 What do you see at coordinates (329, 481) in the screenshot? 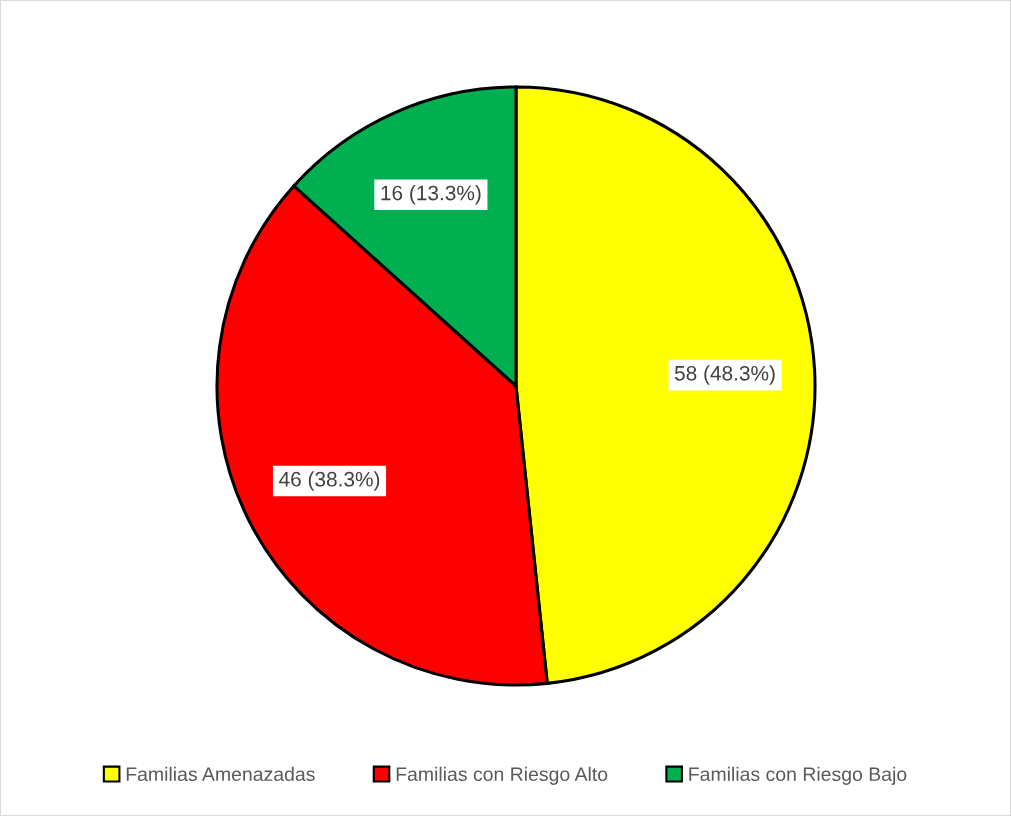
I see `data-label: 46 (38.3%)` at bounding box center [329, 481].